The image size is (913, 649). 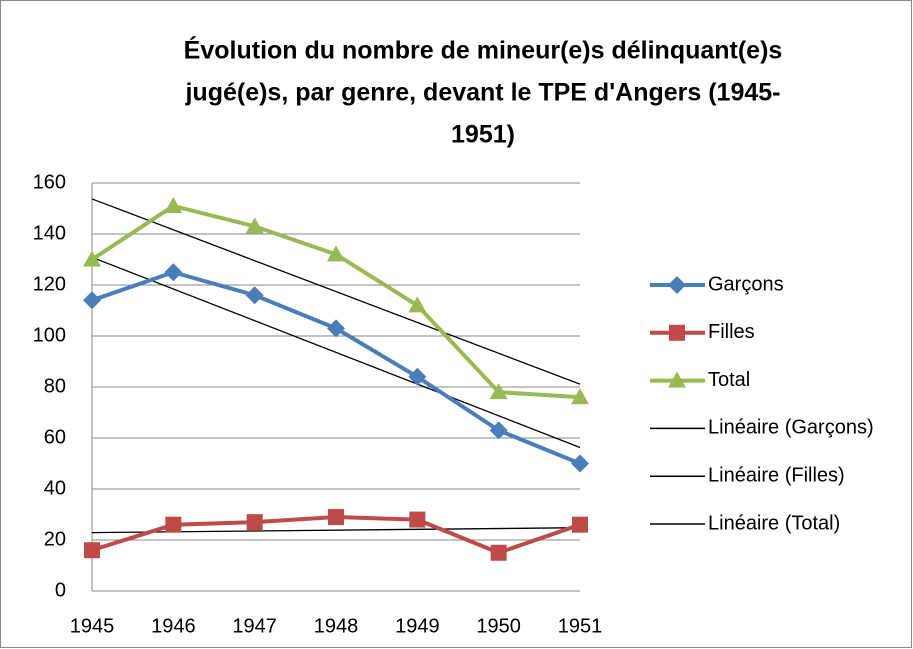 What do you see at coordinates (49, 182) in the screenshot?
I see `y-tick-label: 160` at bounding box center [49, 182].